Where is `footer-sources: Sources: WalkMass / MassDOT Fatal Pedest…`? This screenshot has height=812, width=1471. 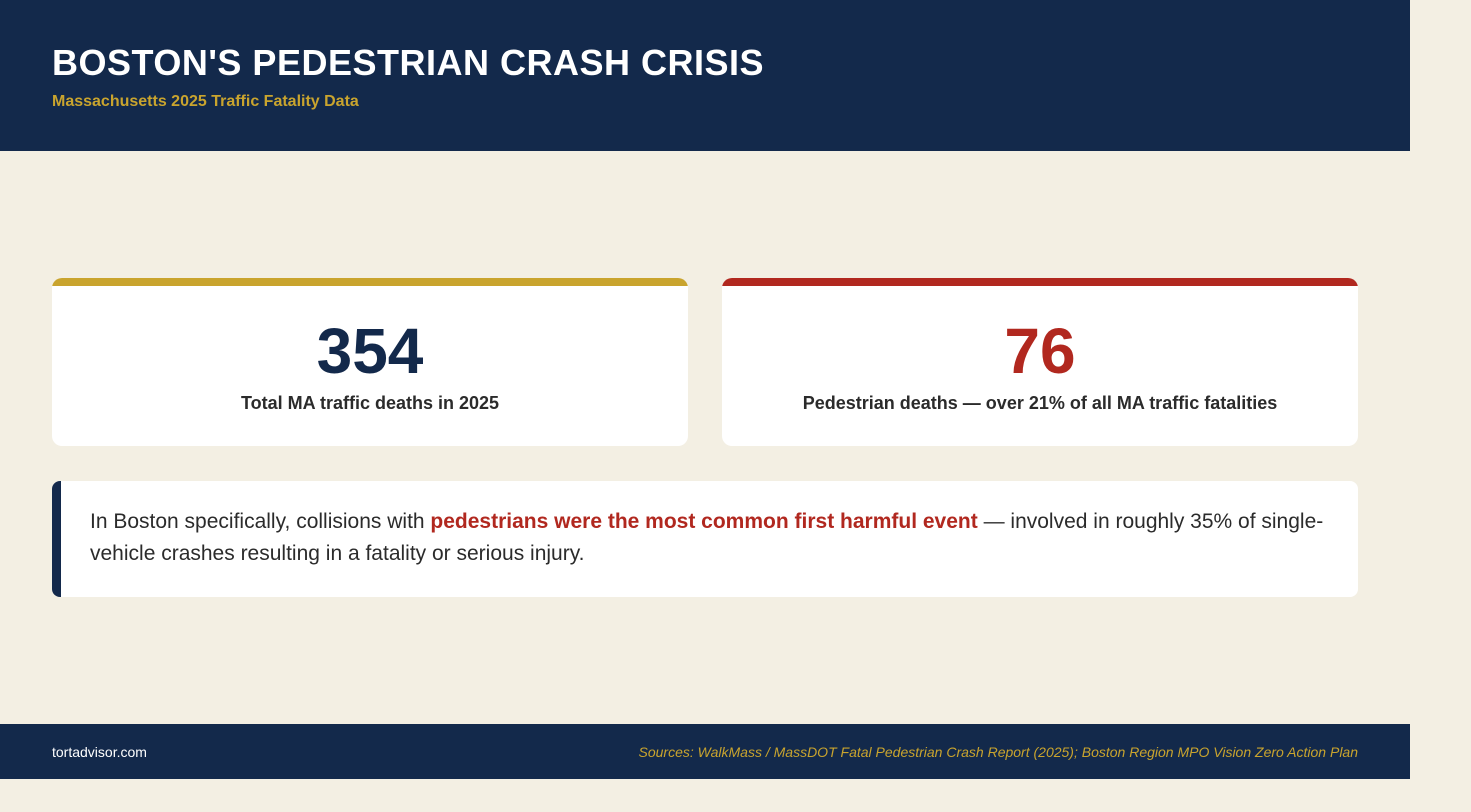
footer-sources: Sources: WalkMass / MassDOT Fatal Pedest… is located at coordinates (998, 752).